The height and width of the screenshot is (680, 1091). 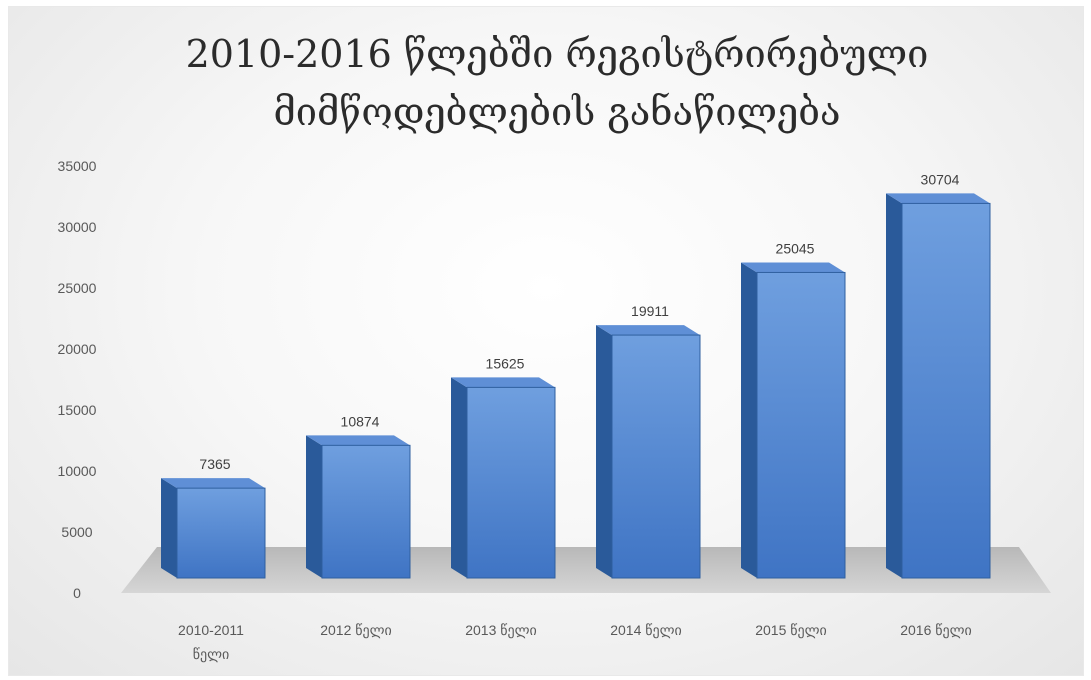 What do you see at coordinates (650, 311) in the screenshot?
I see `data-label: 19911` at bounding box center [650, 311].